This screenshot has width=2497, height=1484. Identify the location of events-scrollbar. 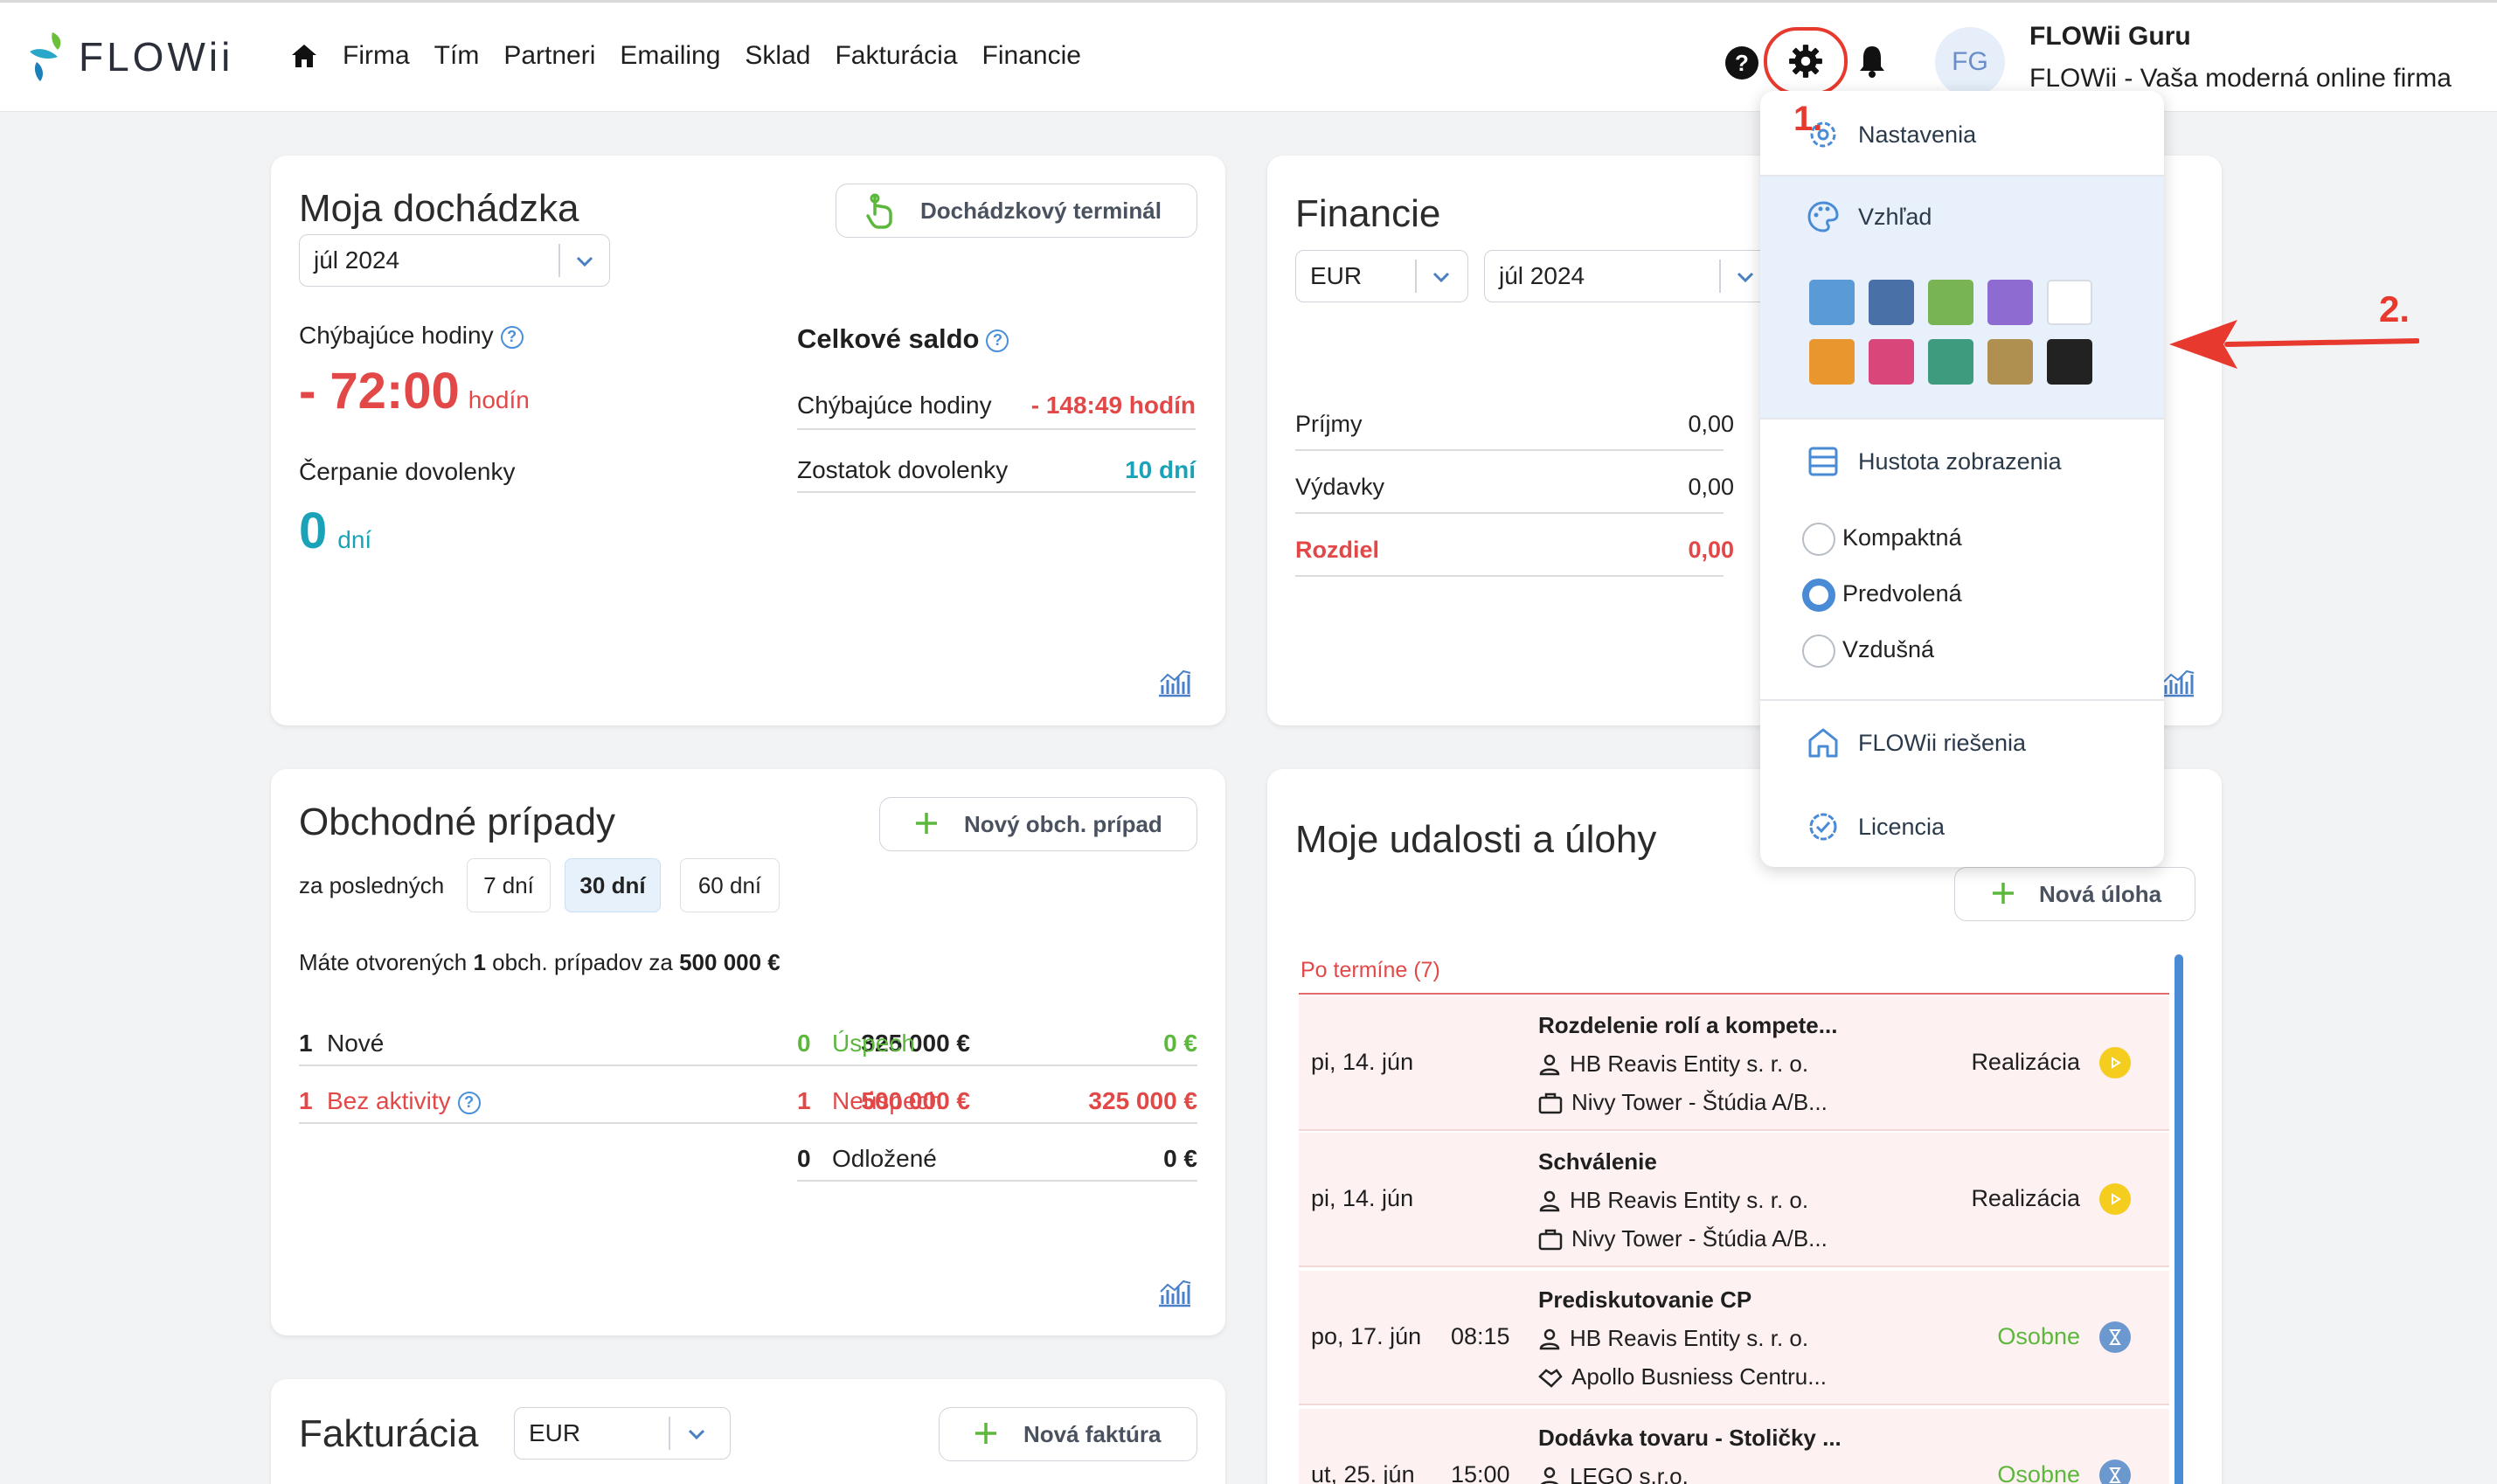
(2179, 1219).